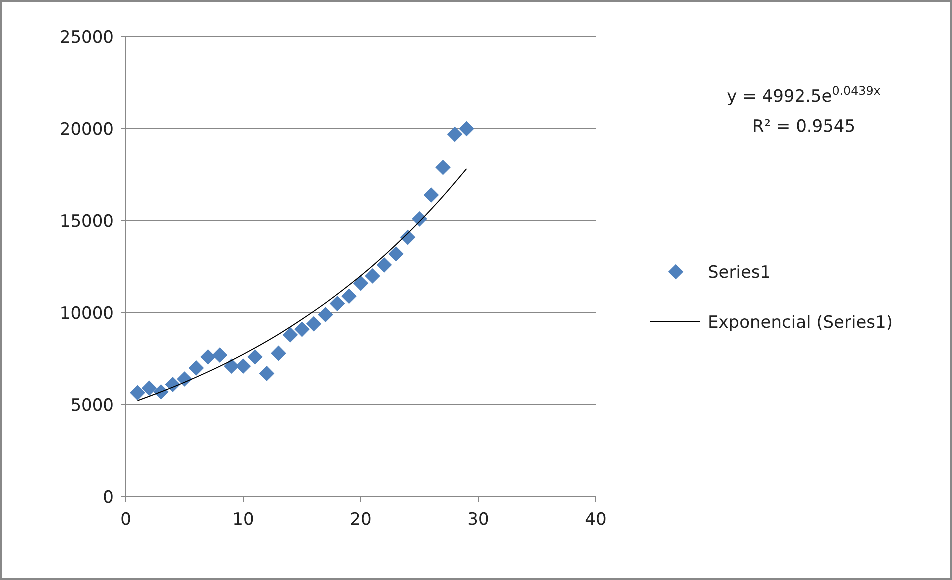  Describe the element at coordinates (87, 314) in the screenshot. I see `y-tick-label: 10000` at that location.